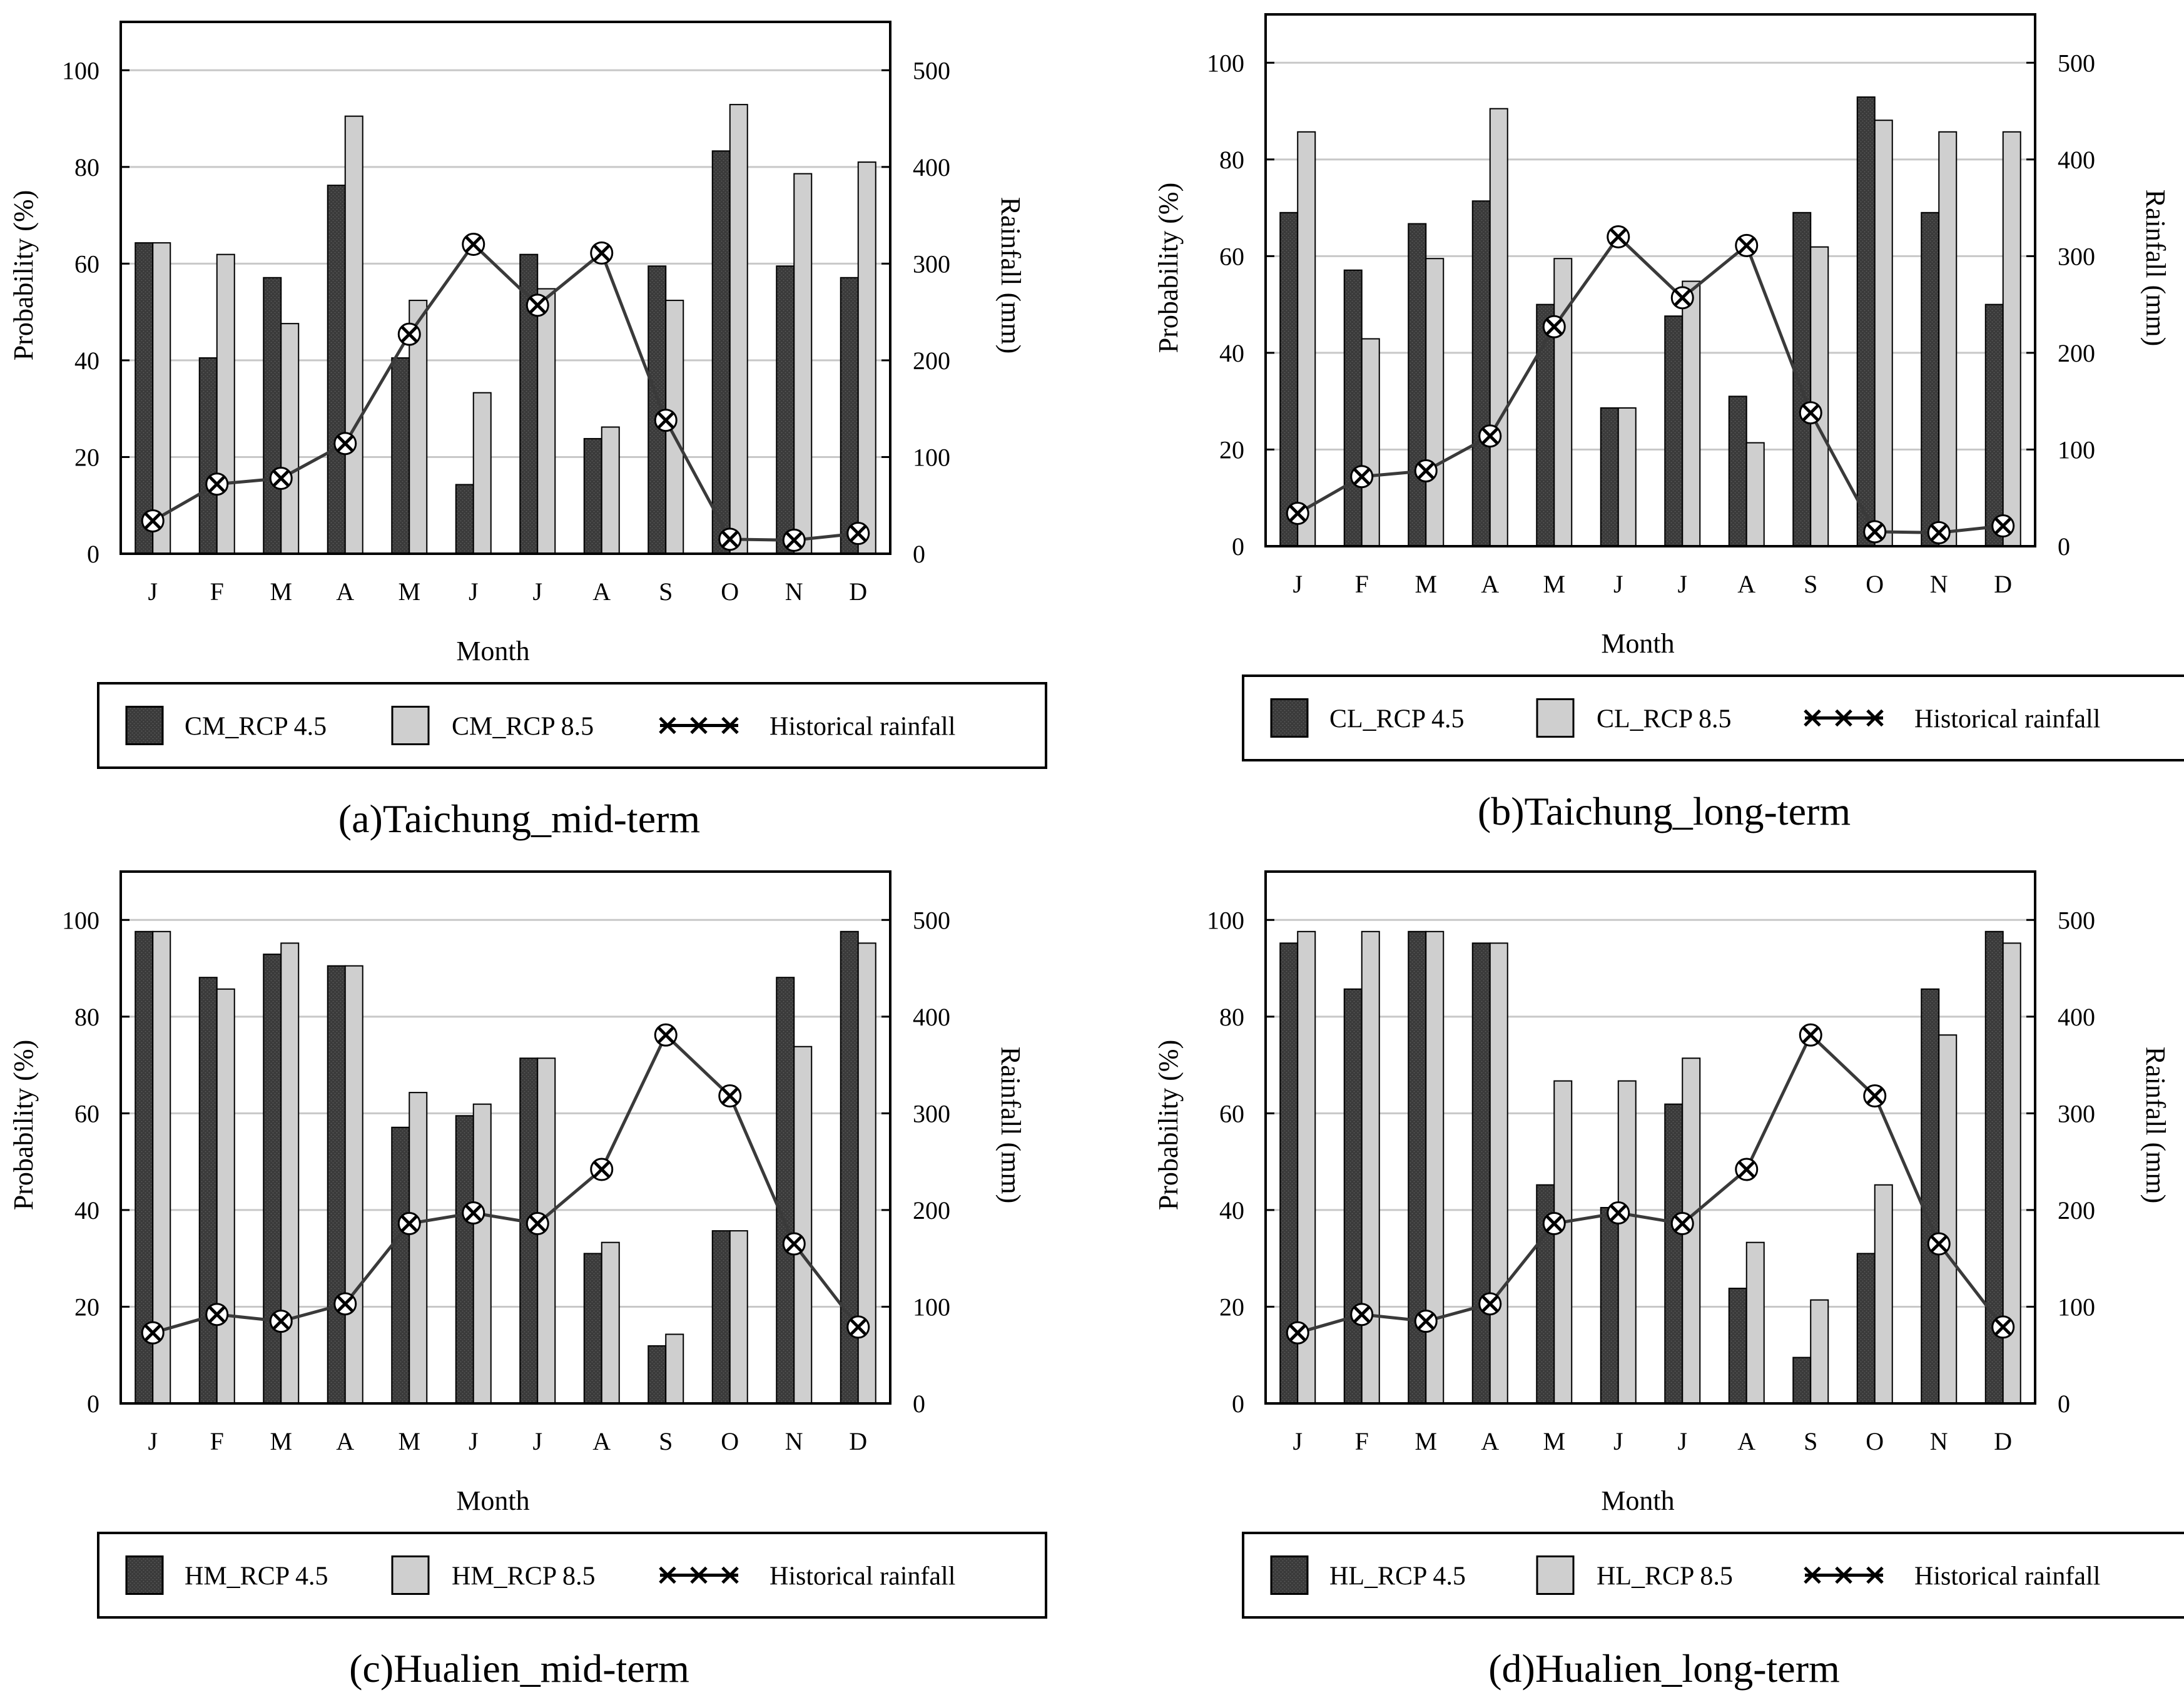  What do you see at coordinates (1398, 1576) in the screenshot?
I see `legend-label-rcp45: HL_RCP 4.5` at bounding box center [1398, 1576].